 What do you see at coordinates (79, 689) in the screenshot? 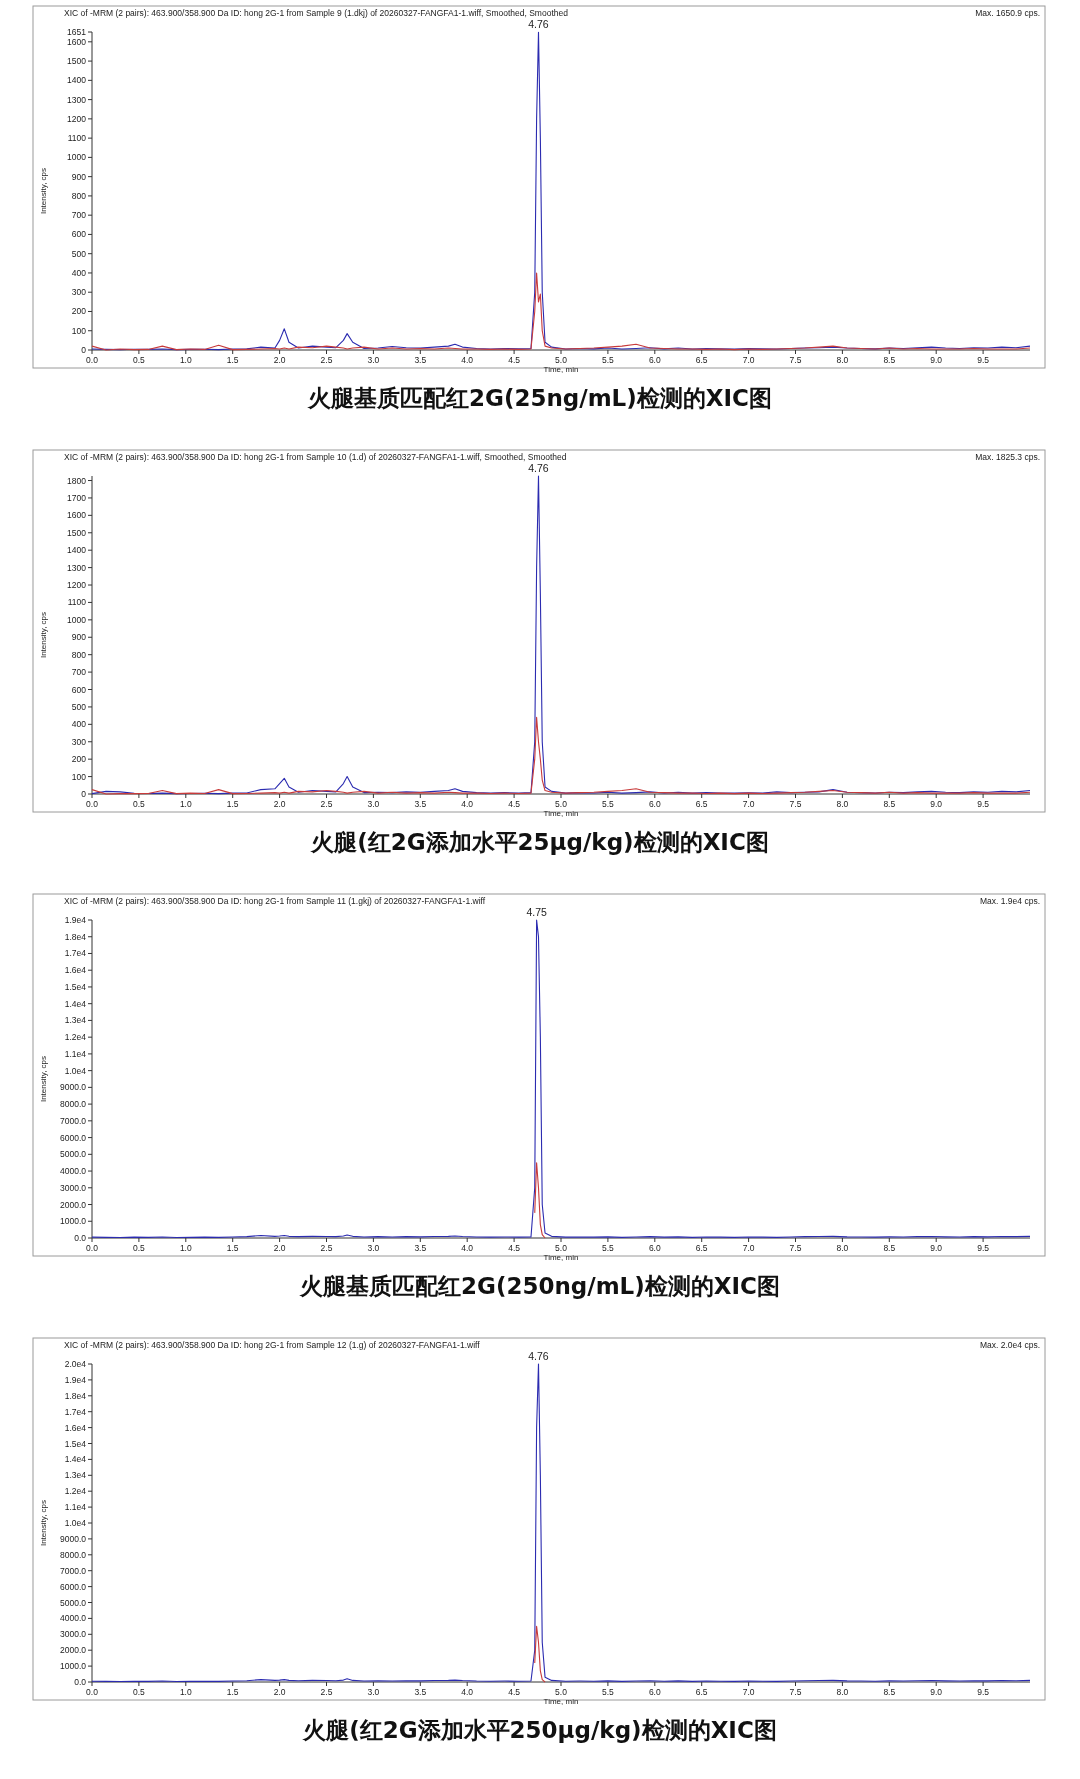
I see `y-tick-label: 600` at bounding box center [79, 689].